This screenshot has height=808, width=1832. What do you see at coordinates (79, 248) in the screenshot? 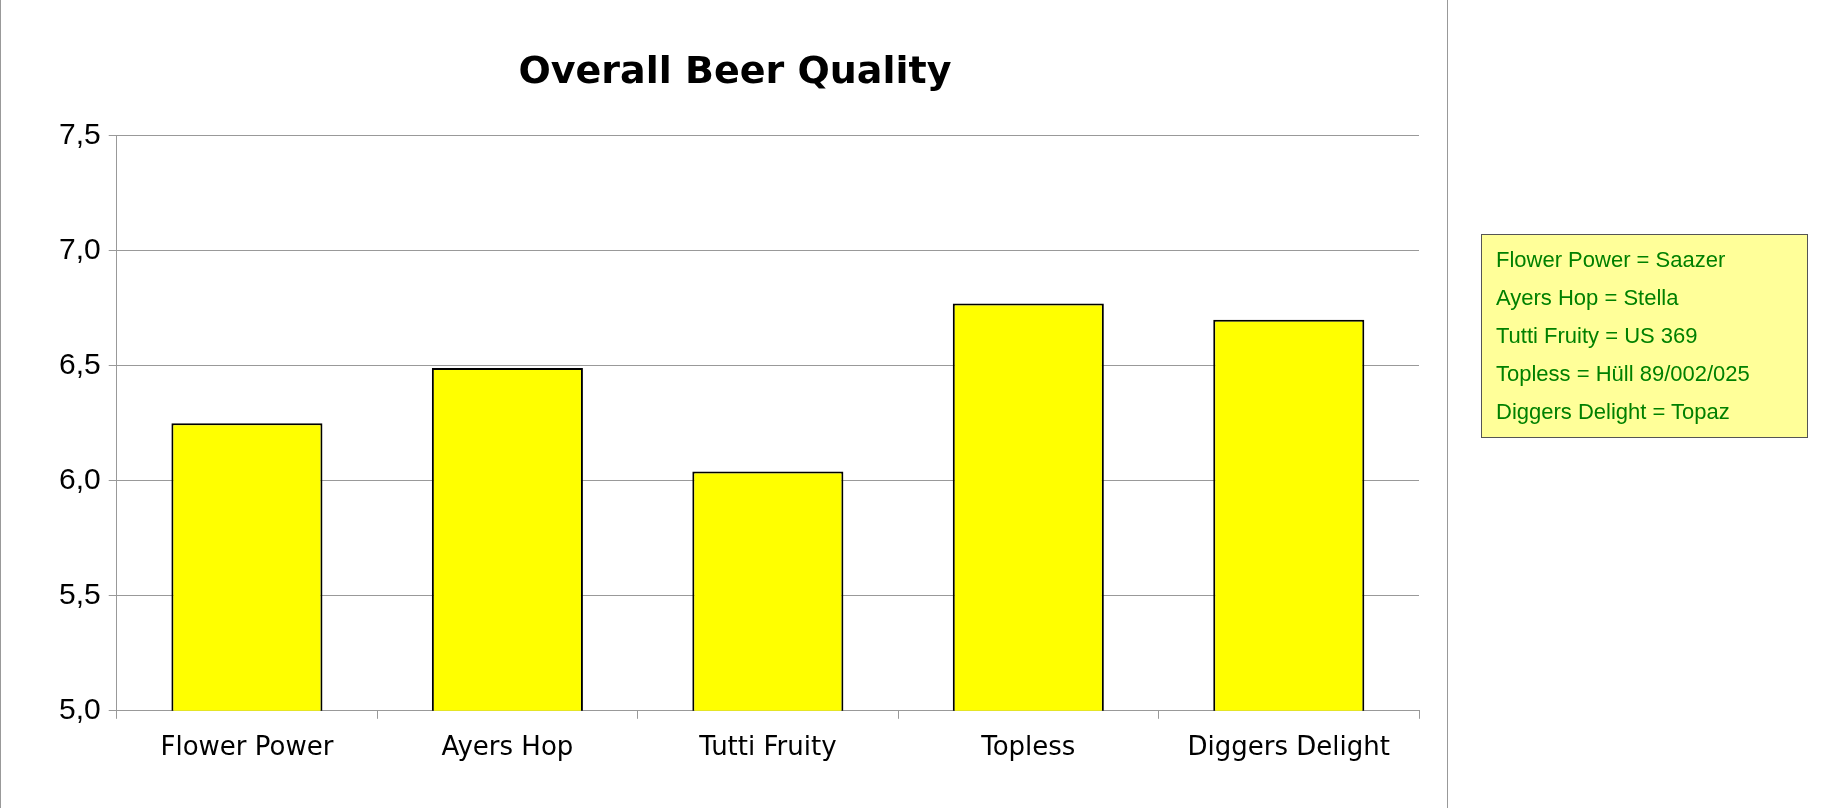
I see `y-tick-label: 7,0` at bounding box center [79, 248].